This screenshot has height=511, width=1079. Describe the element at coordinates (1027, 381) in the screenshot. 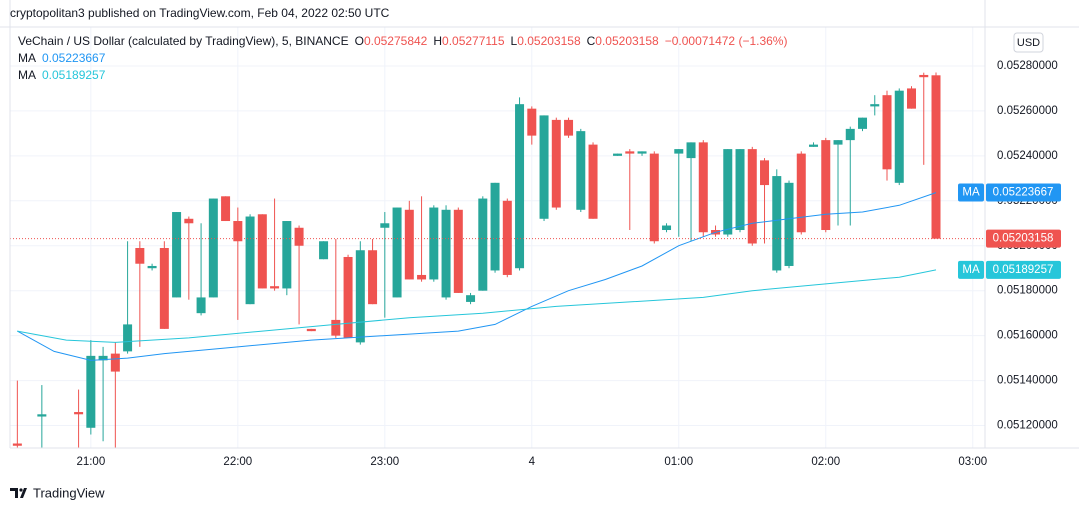

I see `y-tick-label: 0.05140000` at that location.